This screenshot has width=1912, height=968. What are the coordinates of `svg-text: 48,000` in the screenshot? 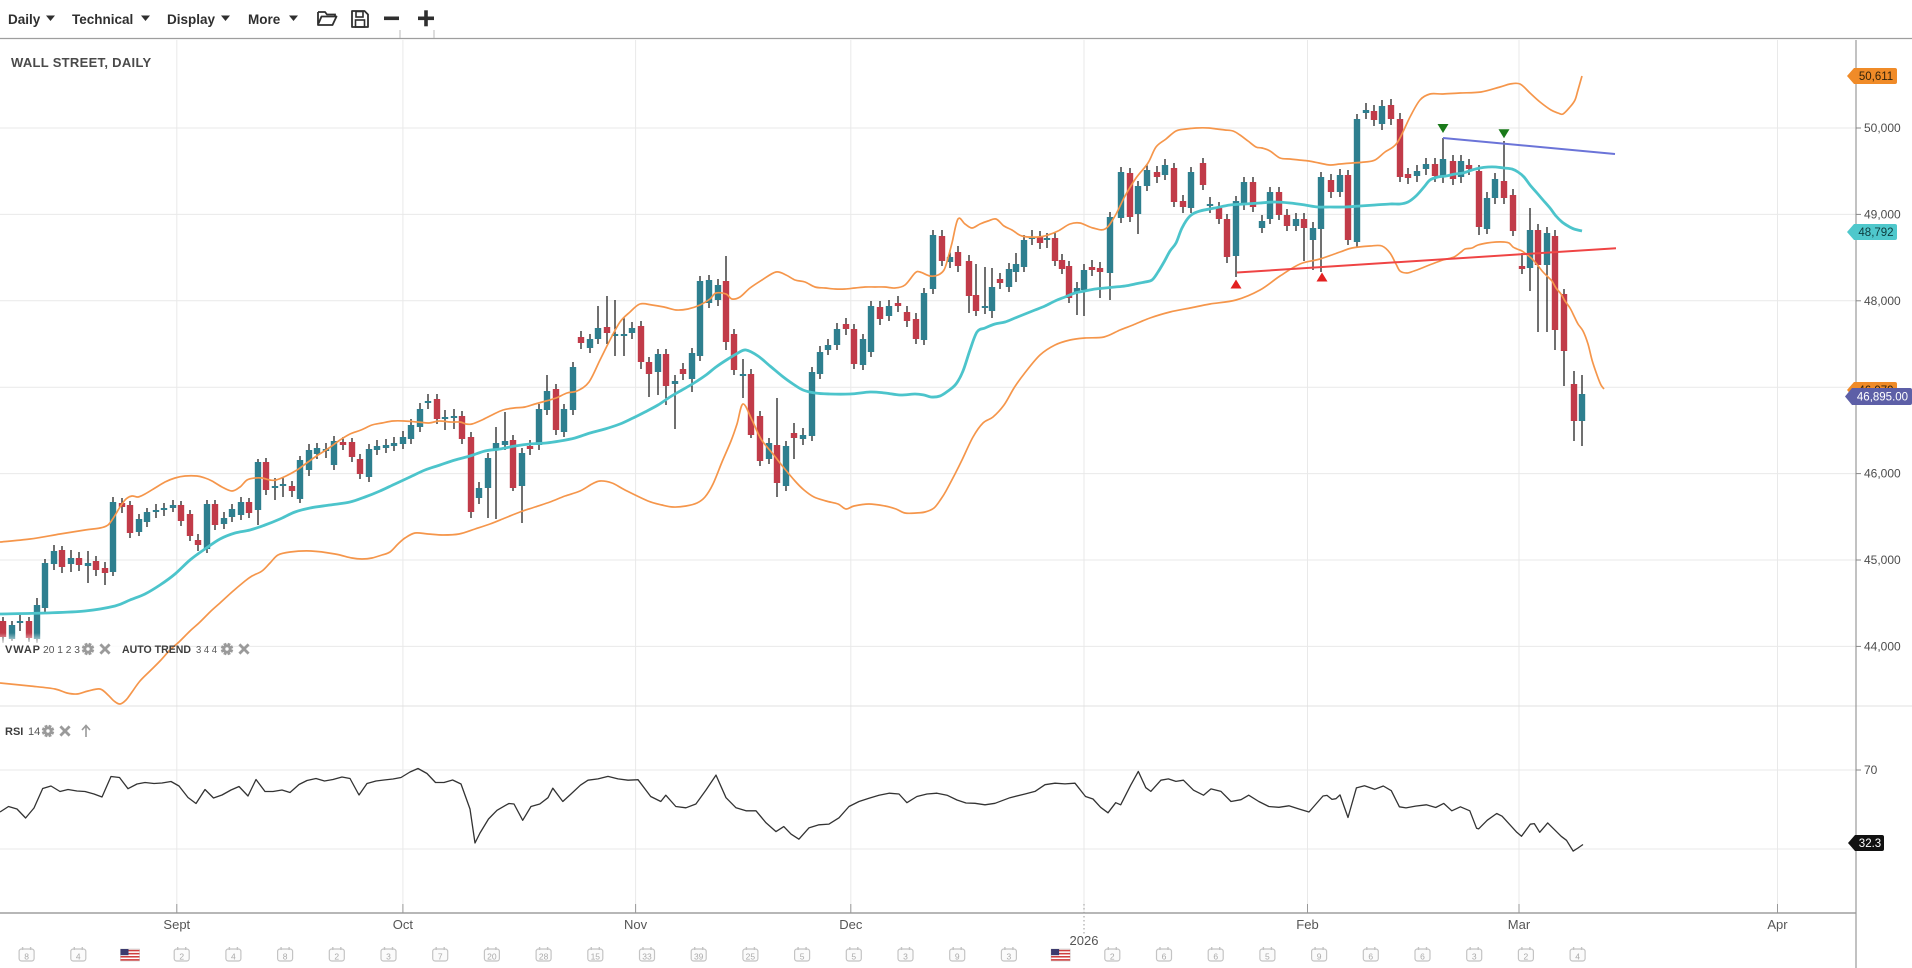 It's located at (1882, 301).